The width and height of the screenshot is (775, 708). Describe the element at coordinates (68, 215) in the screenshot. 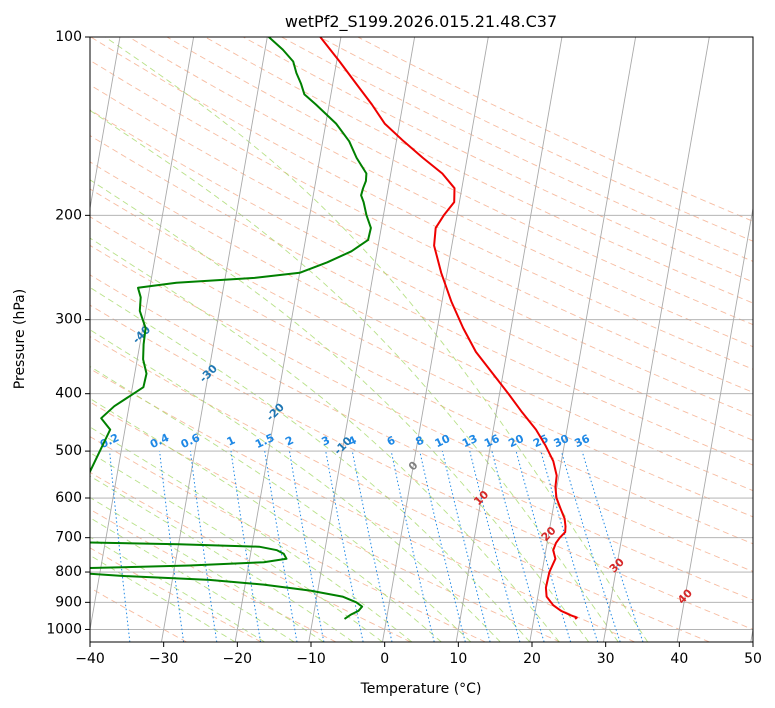

I see `y-tick-label: 200` at that location.